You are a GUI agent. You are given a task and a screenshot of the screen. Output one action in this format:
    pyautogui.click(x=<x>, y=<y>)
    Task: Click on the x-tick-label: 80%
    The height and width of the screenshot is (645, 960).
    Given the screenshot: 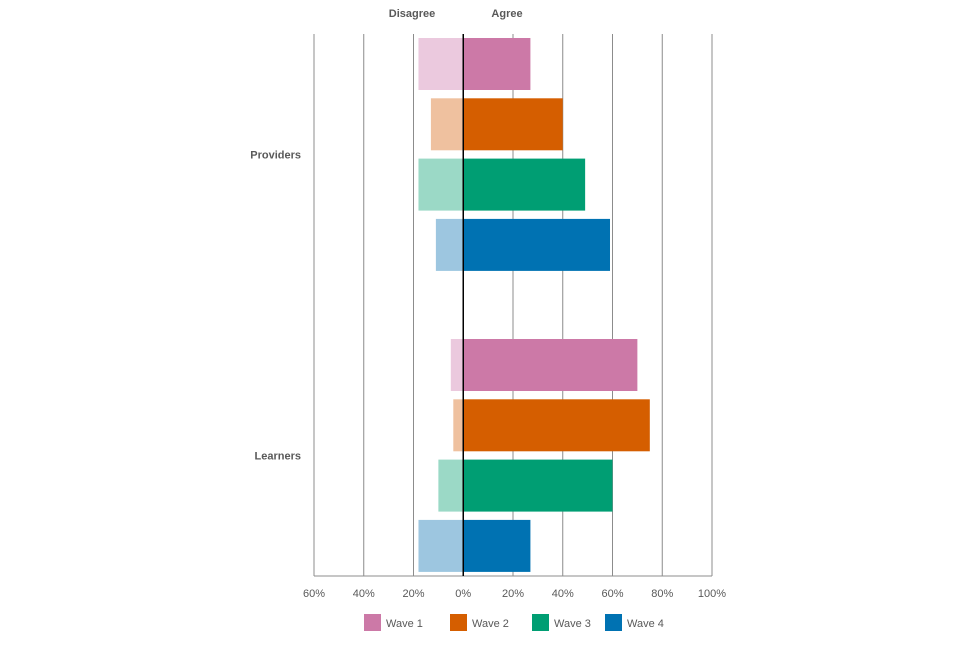 What is the action you would take?
    pyautogui.click(x=662, y=594)
    